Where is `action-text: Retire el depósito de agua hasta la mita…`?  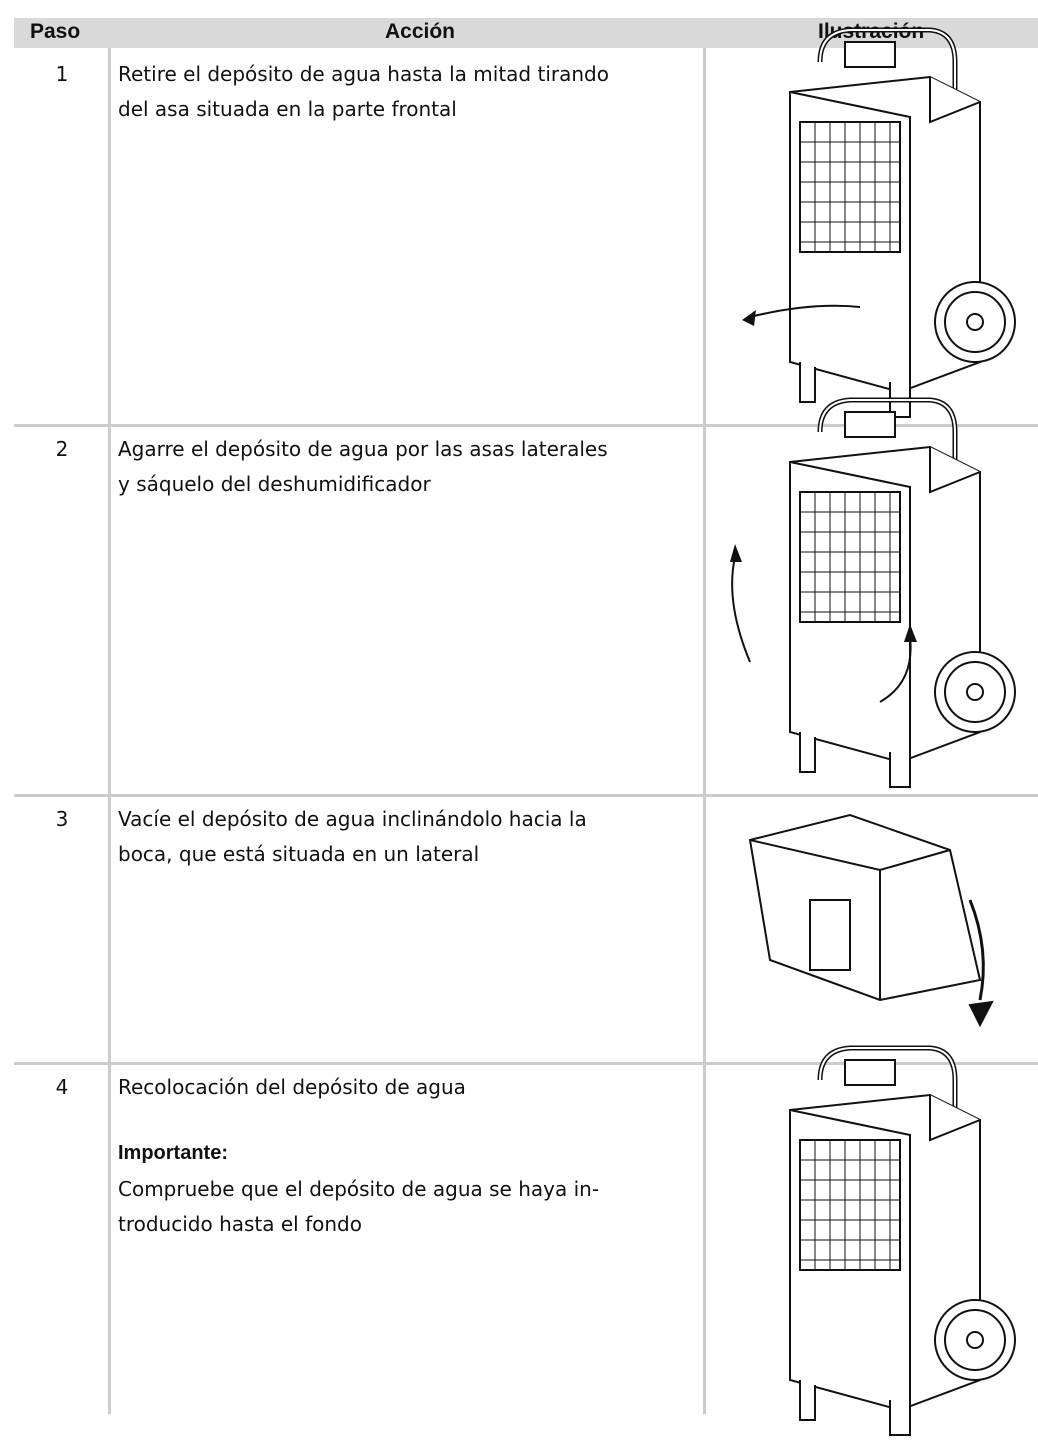
action-text: Retire el depósito de agua hasta la mita… is located at coordinates (363, 74).